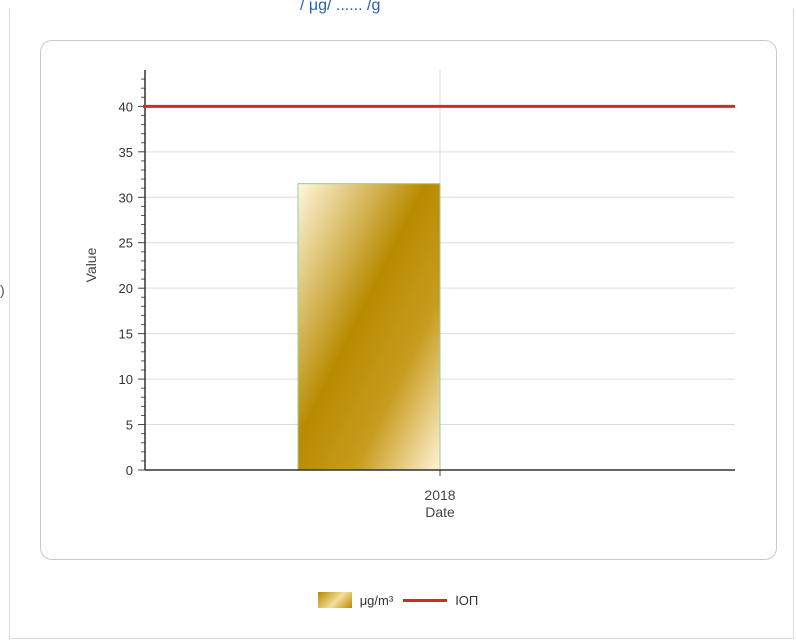  What do you see at coordinates (129, 425) in the screenshot?
I see `y-tick-label: 5` at bounding box center [129, 425].